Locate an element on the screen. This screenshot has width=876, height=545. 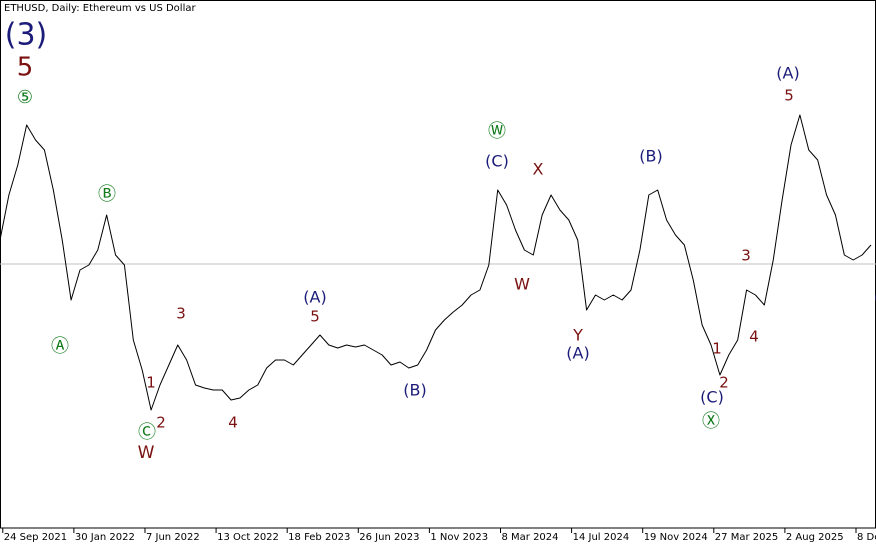
x-tick-label: 19 Nov 2024 is located at coordinates (676, 537).